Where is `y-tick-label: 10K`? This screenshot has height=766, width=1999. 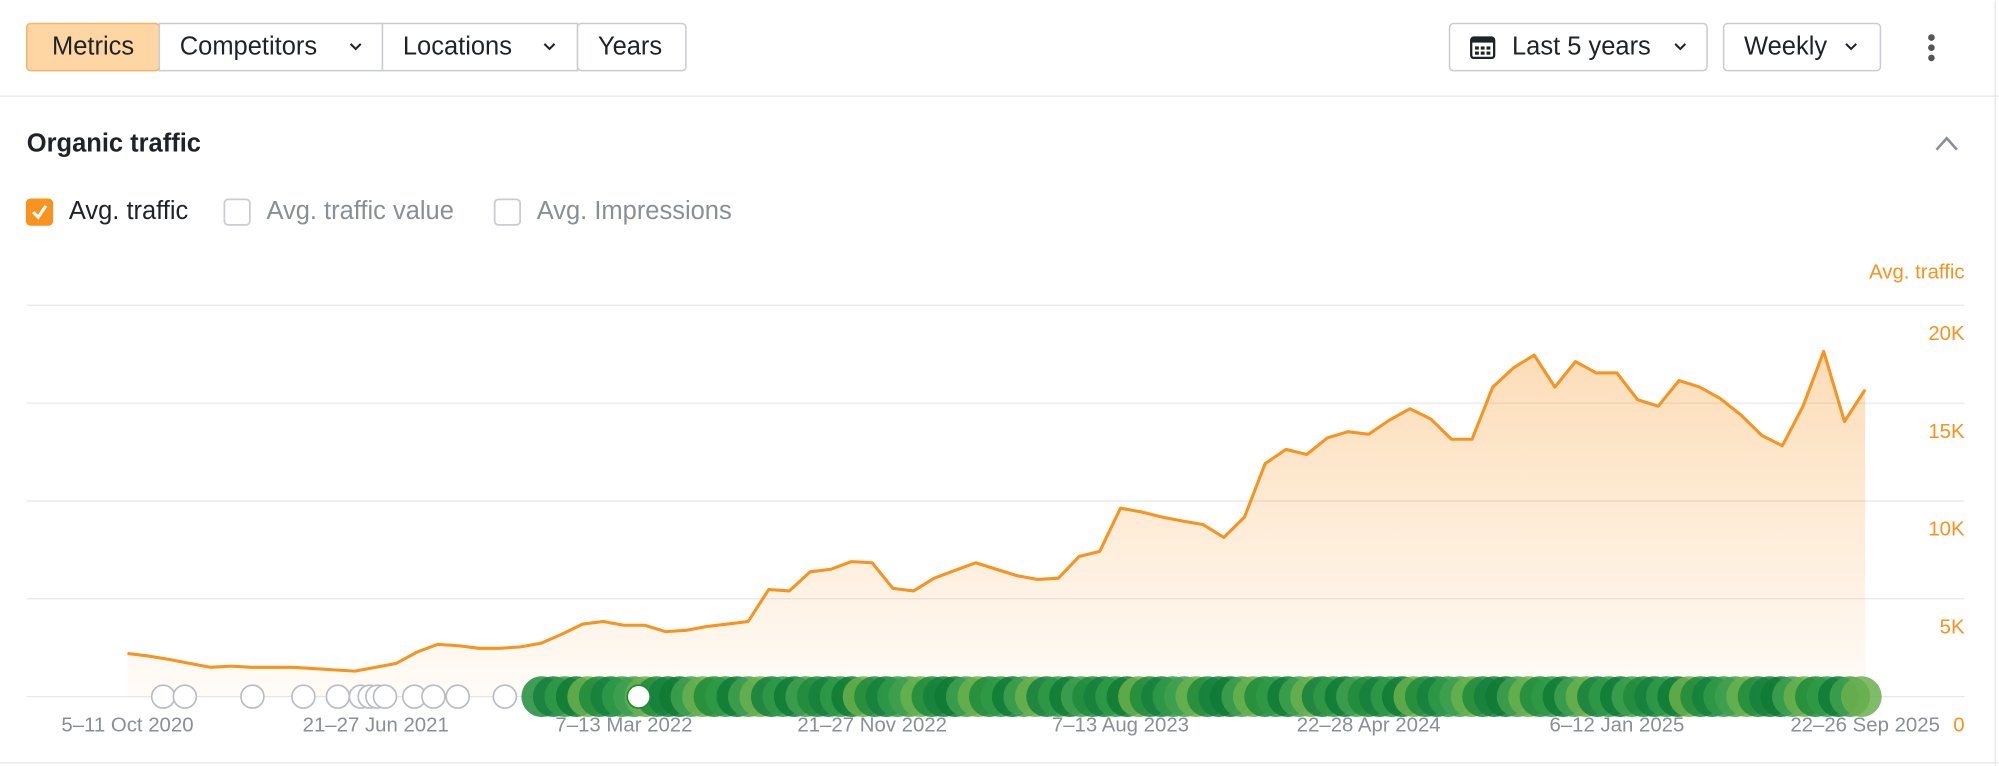
y-tick-label: 10K is located at coordinates (1946, 530).